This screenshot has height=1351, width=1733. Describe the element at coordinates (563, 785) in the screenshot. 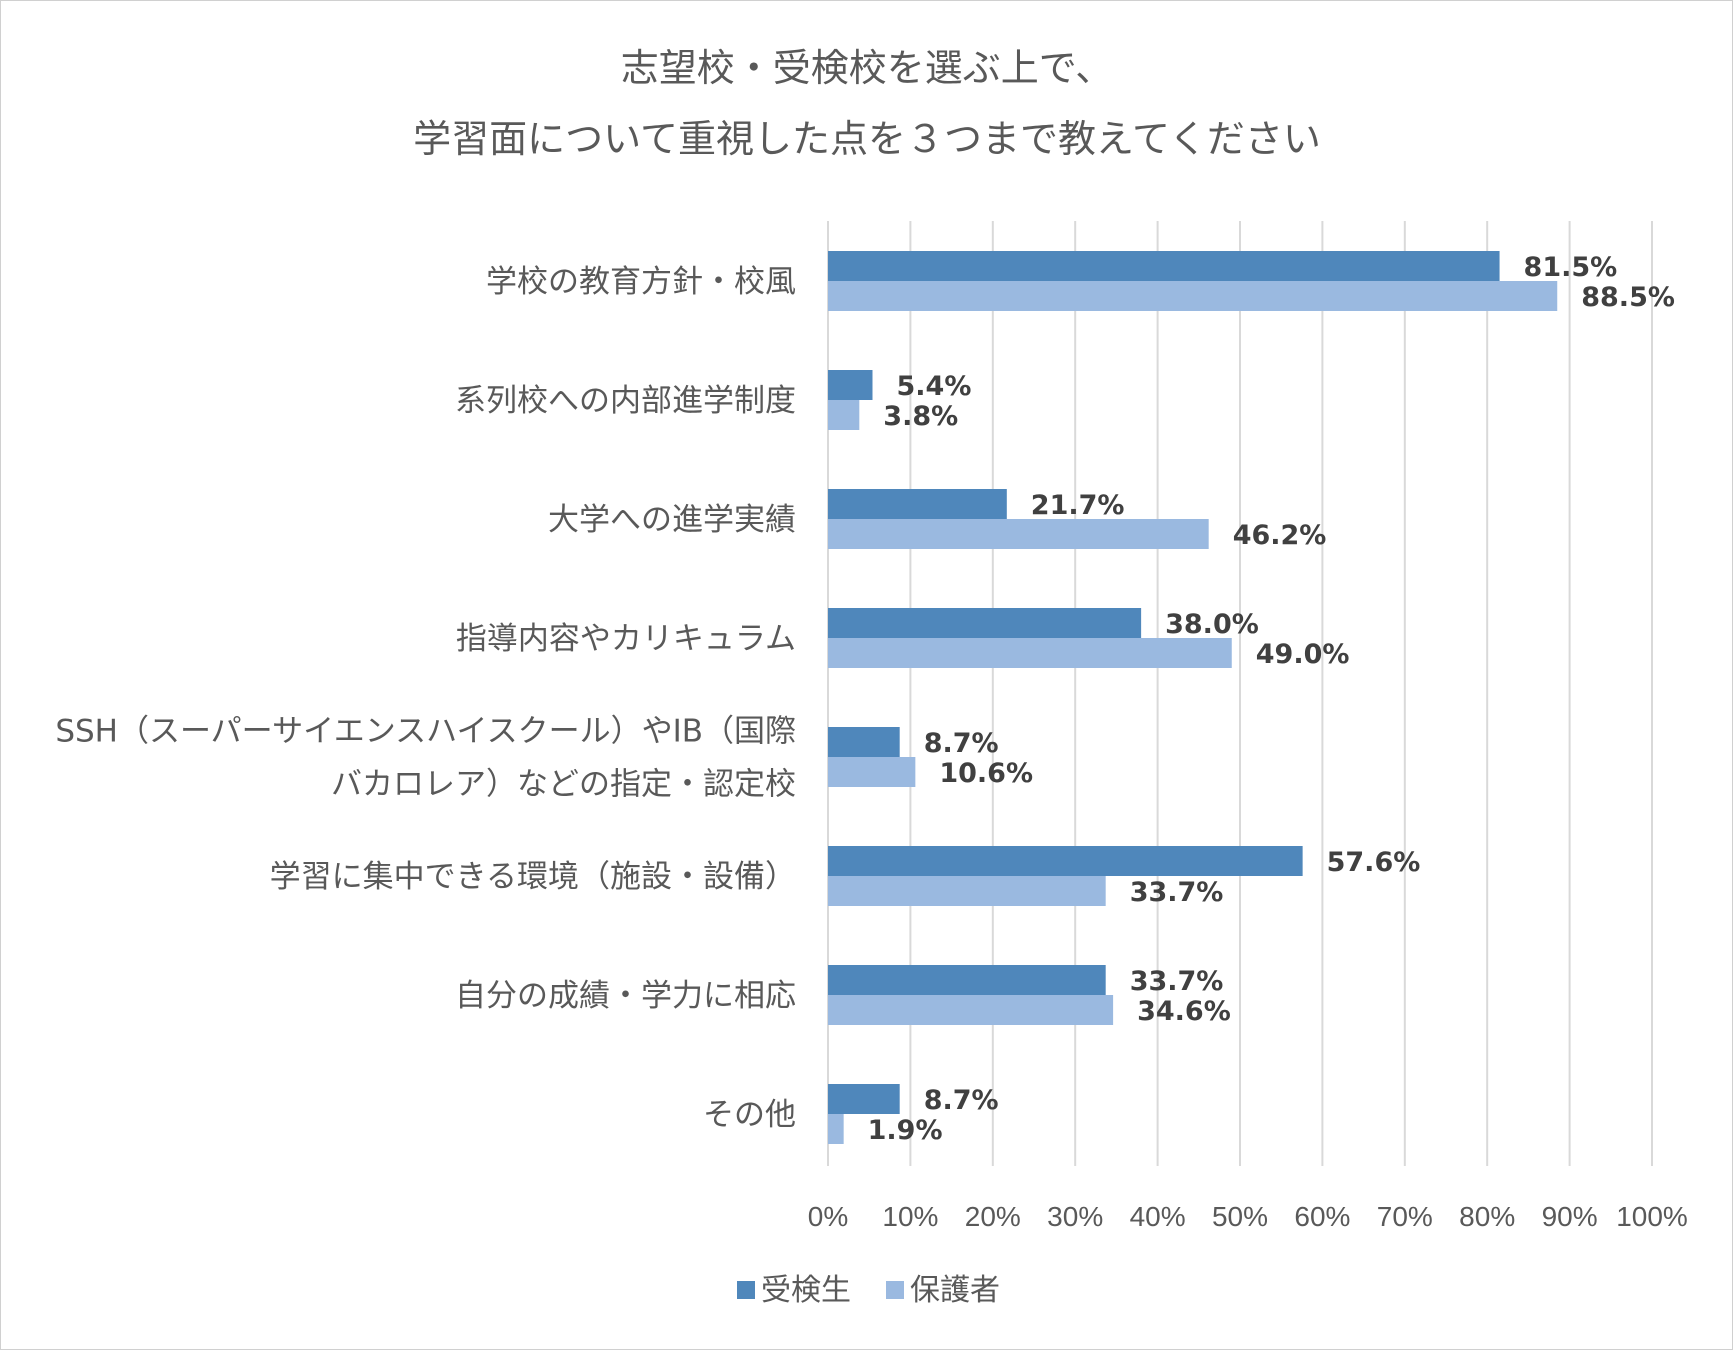

I see `category-label: バカロレア）などの指定・認定校` at that location.